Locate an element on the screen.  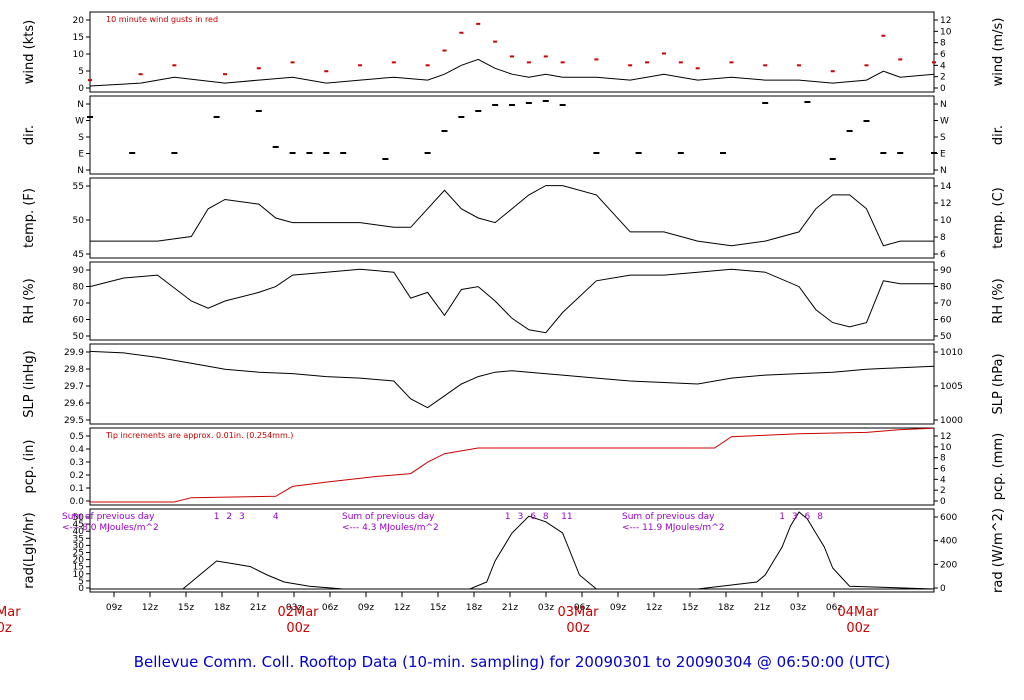
ytick-left-label: 0.4 is located at coordinates (77, 450).